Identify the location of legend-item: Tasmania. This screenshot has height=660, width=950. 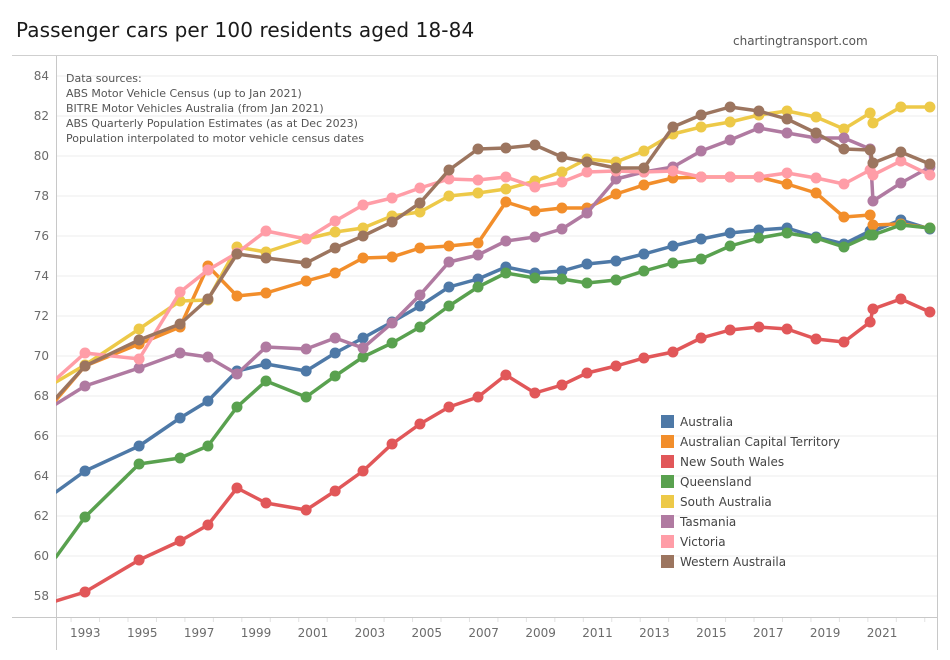
(698, 522).